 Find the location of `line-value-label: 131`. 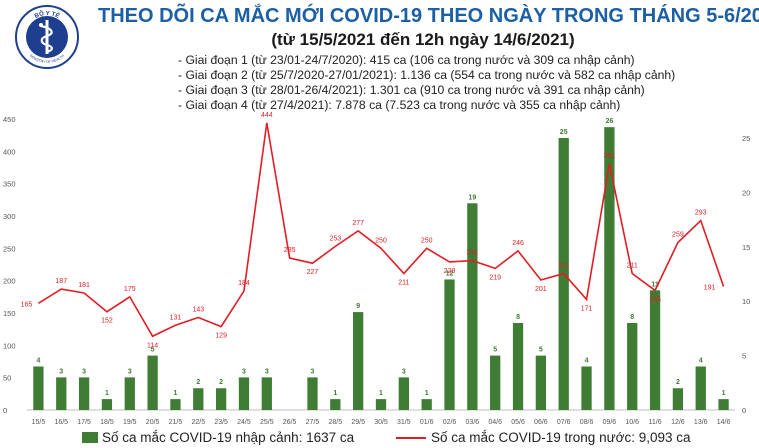

line-value-label: 131 is located at coordinates (176, 317).